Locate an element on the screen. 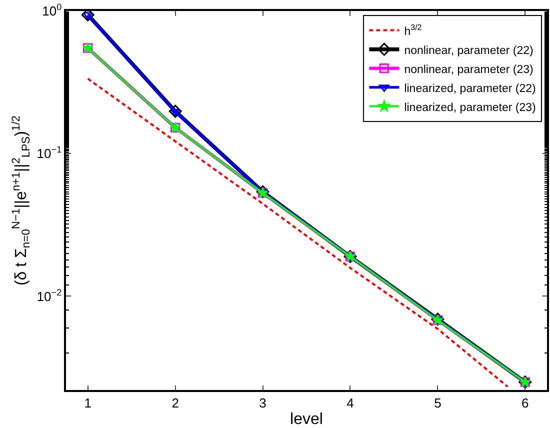 The image size is (550, 428). x-tick-label: 1 is located at coordinates (88, 402).